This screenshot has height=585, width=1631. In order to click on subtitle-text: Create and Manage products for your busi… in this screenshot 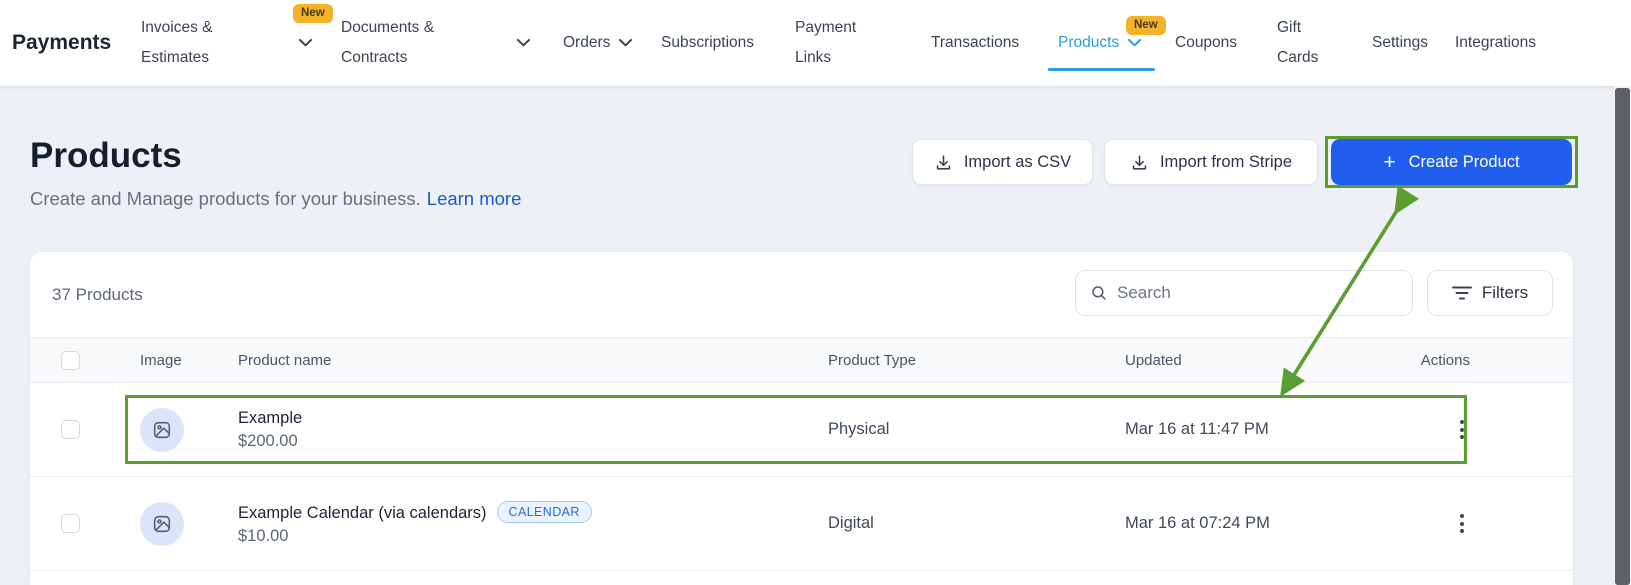, I will do `click(225, 198)`.